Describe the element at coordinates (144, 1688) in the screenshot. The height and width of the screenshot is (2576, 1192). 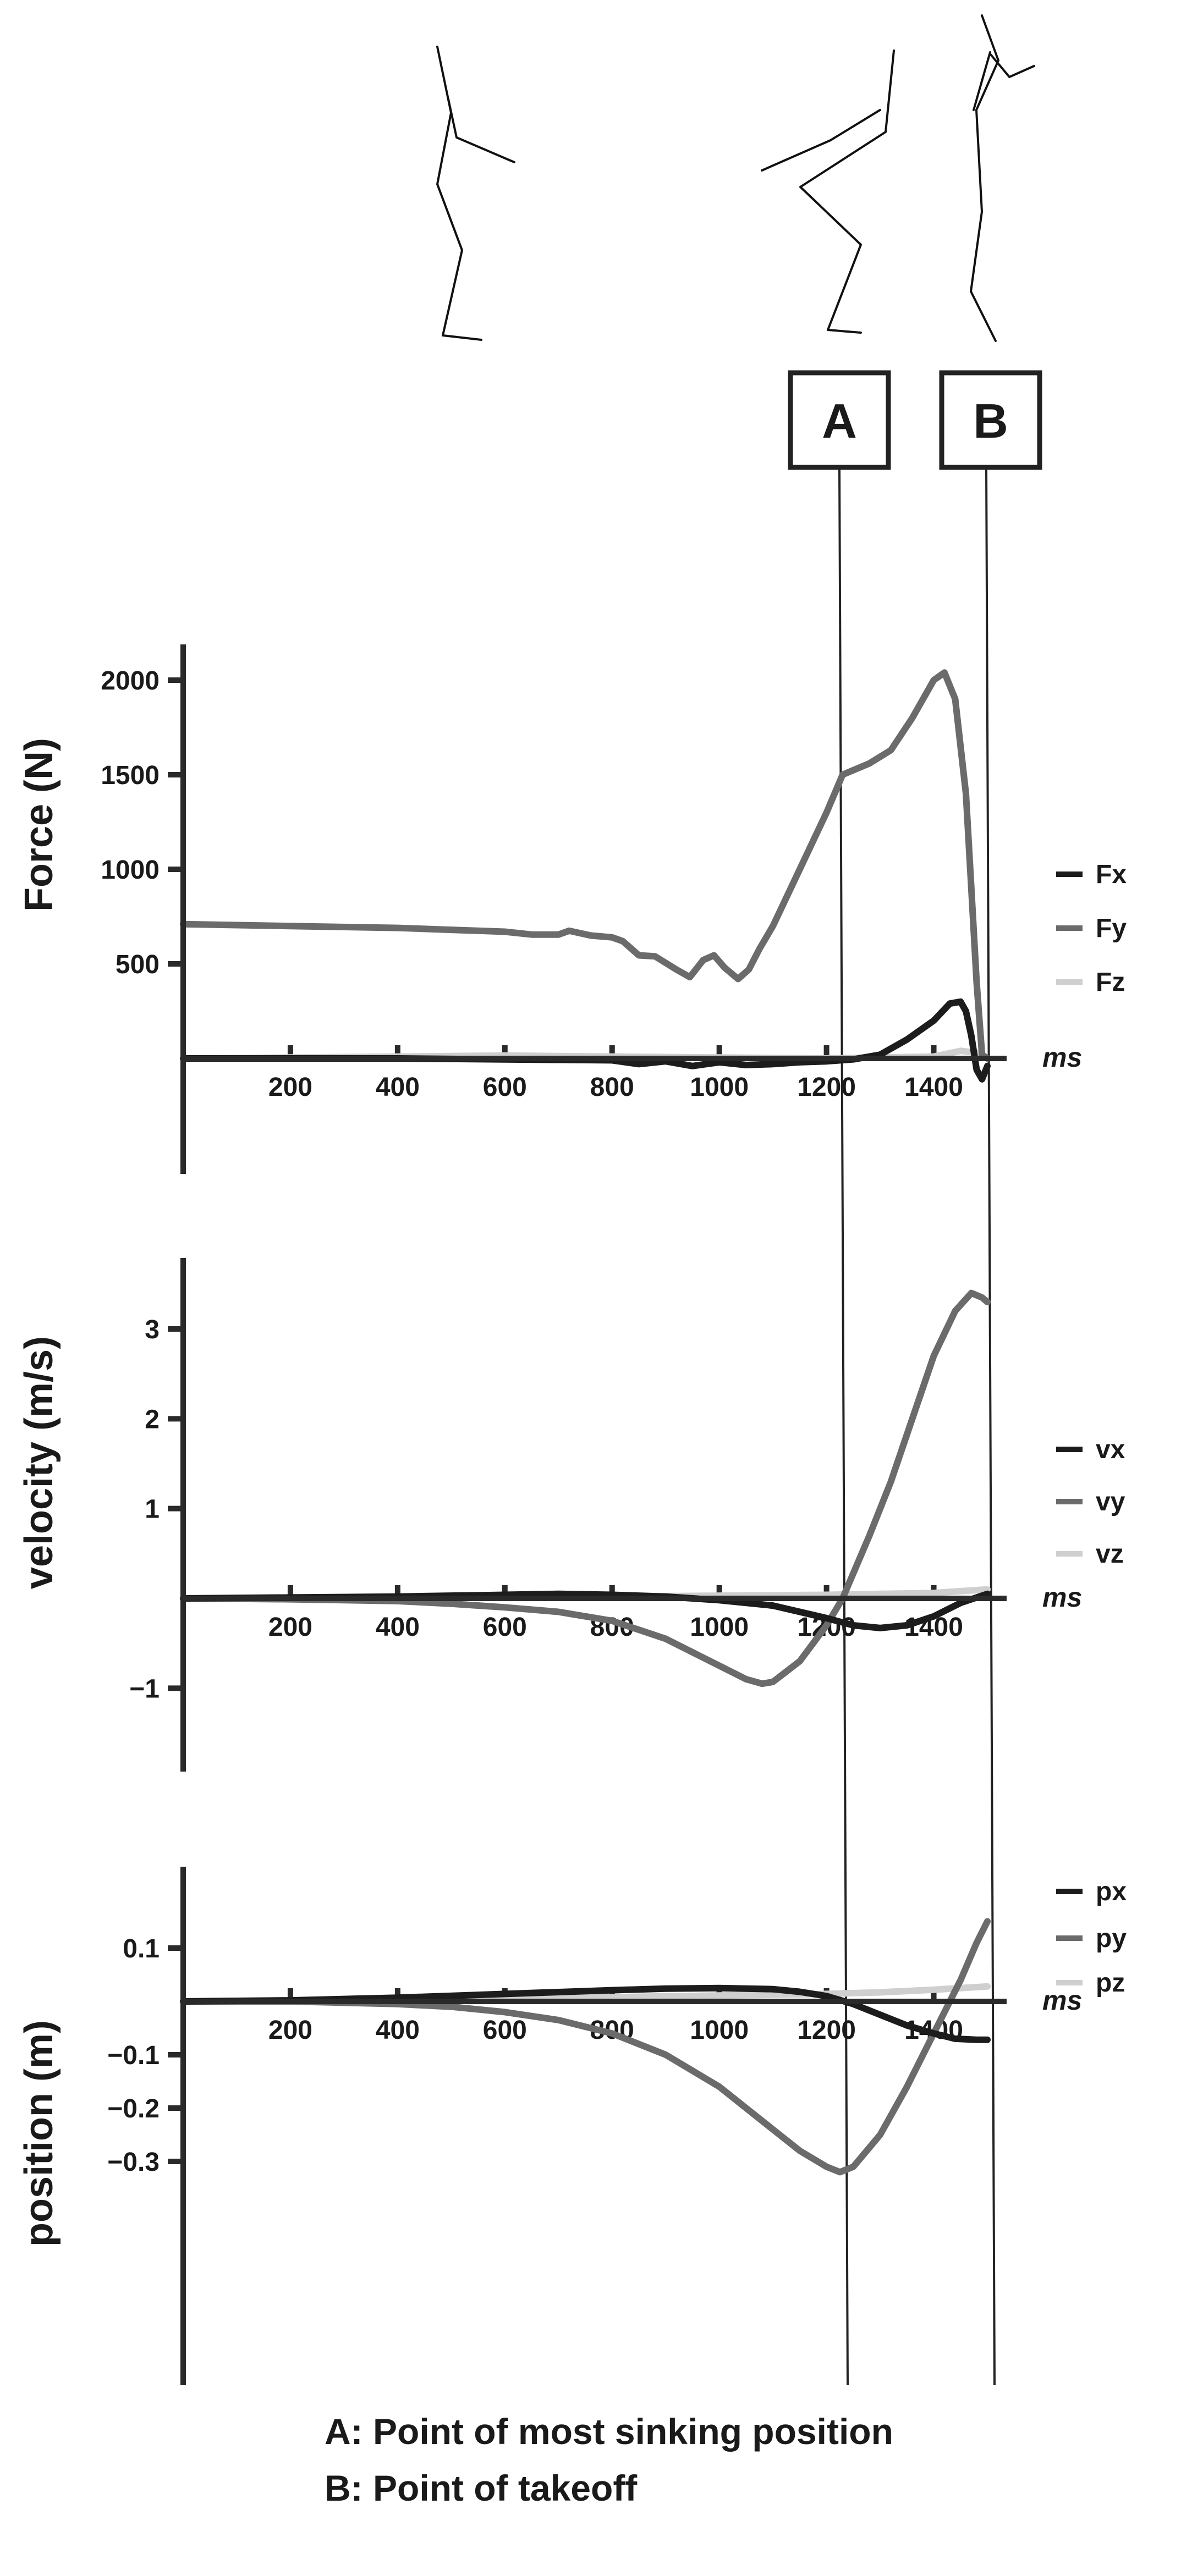
I see `y-tick-label: −1` at that location.